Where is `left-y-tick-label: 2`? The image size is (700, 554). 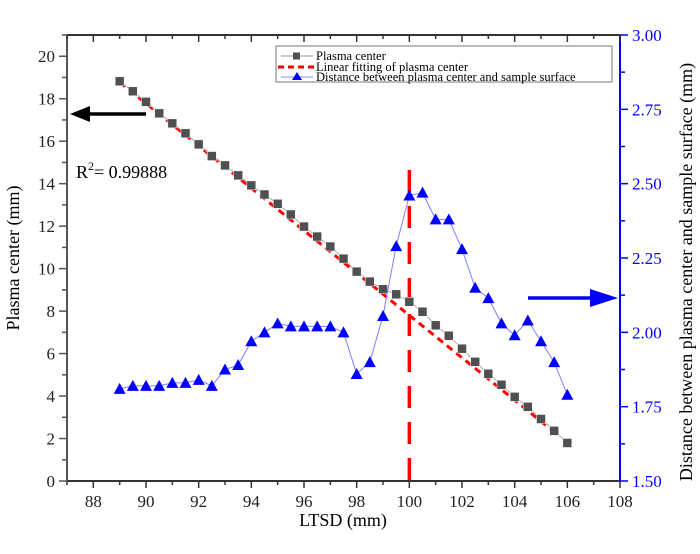
left-y-tick-label: 2 is located at coordinates (51, 439).